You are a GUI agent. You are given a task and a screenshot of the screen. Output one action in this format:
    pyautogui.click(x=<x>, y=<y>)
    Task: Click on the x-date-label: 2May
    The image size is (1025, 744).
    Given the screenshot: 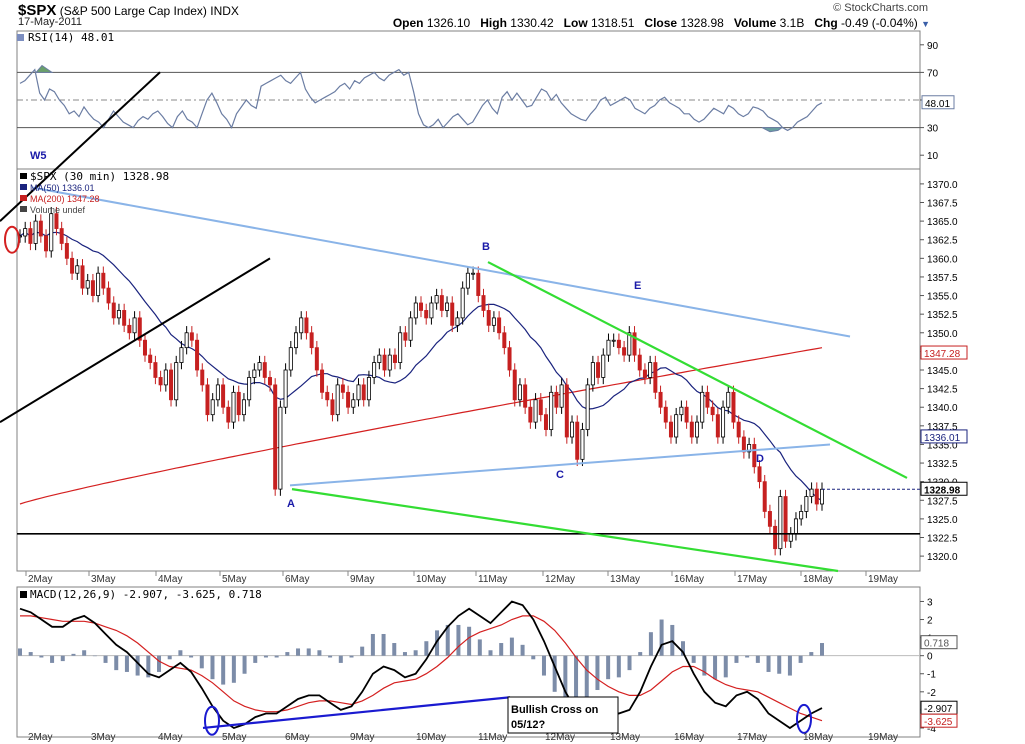 What is the action you would take?
    pyautogui.click(x=40, y=737)
    